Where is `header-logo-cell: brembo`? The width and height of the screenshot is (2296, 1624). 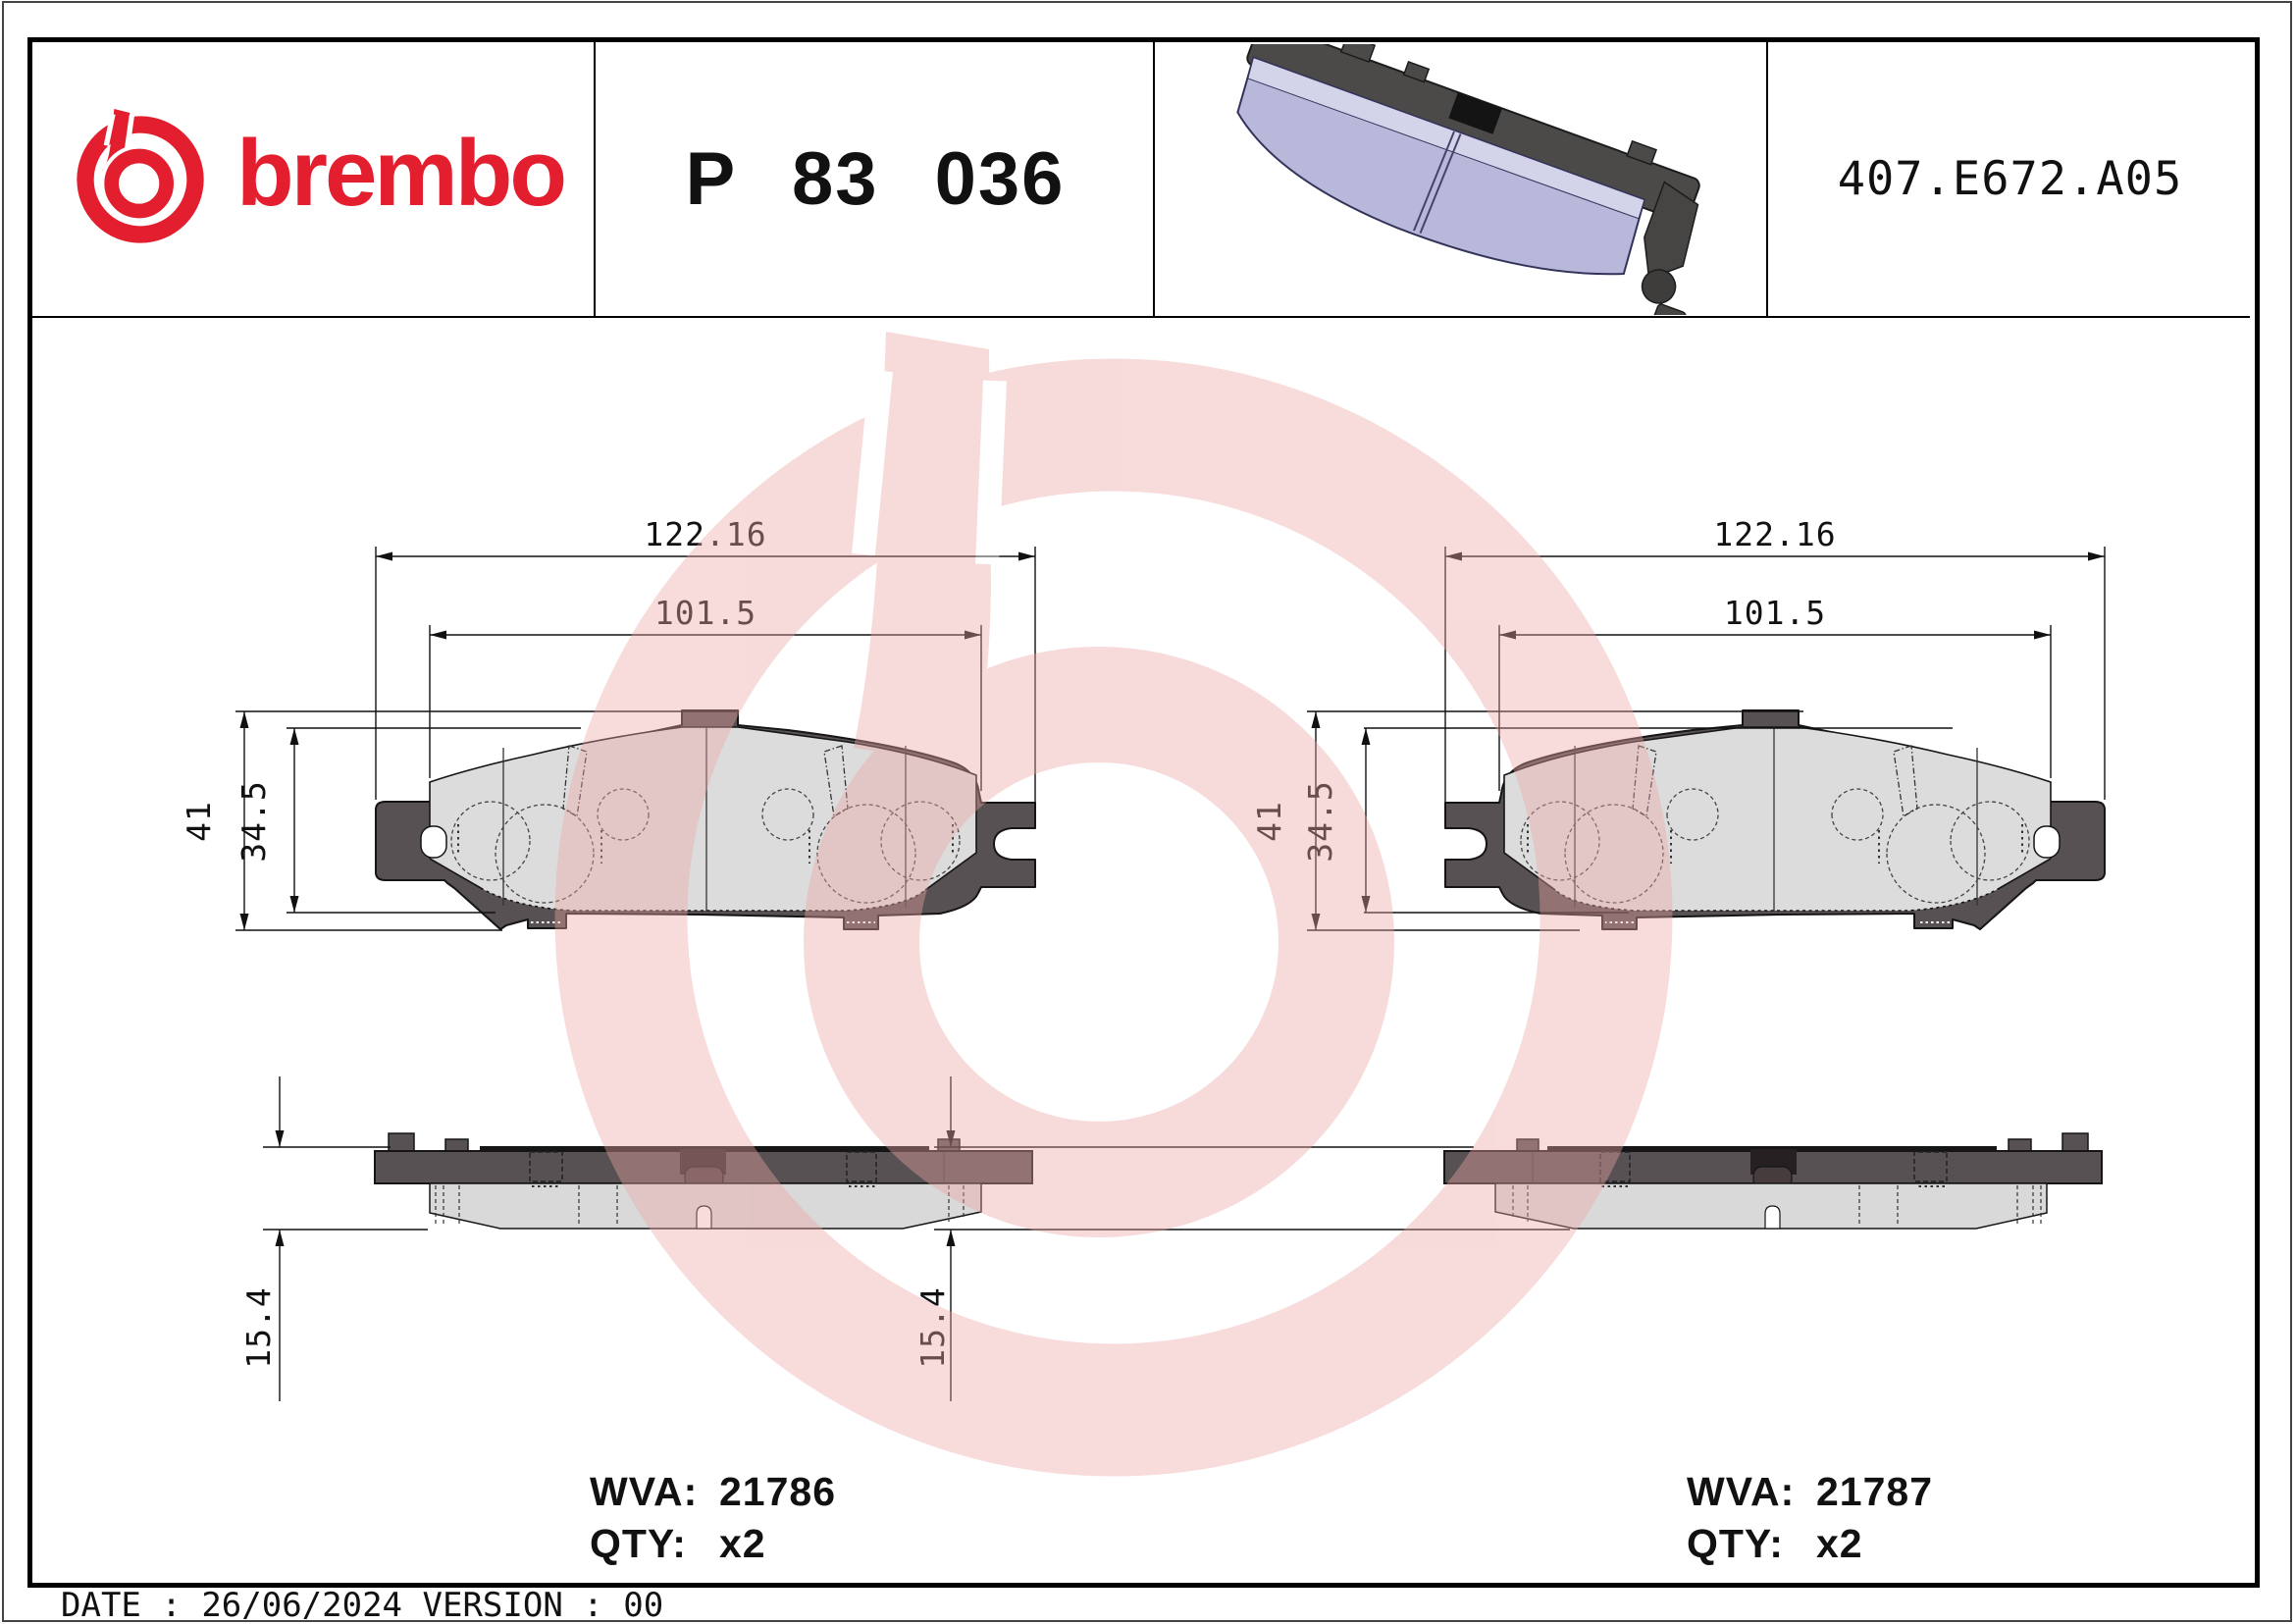
header-logo-cell: brembo is located at coordinates (313, 179).